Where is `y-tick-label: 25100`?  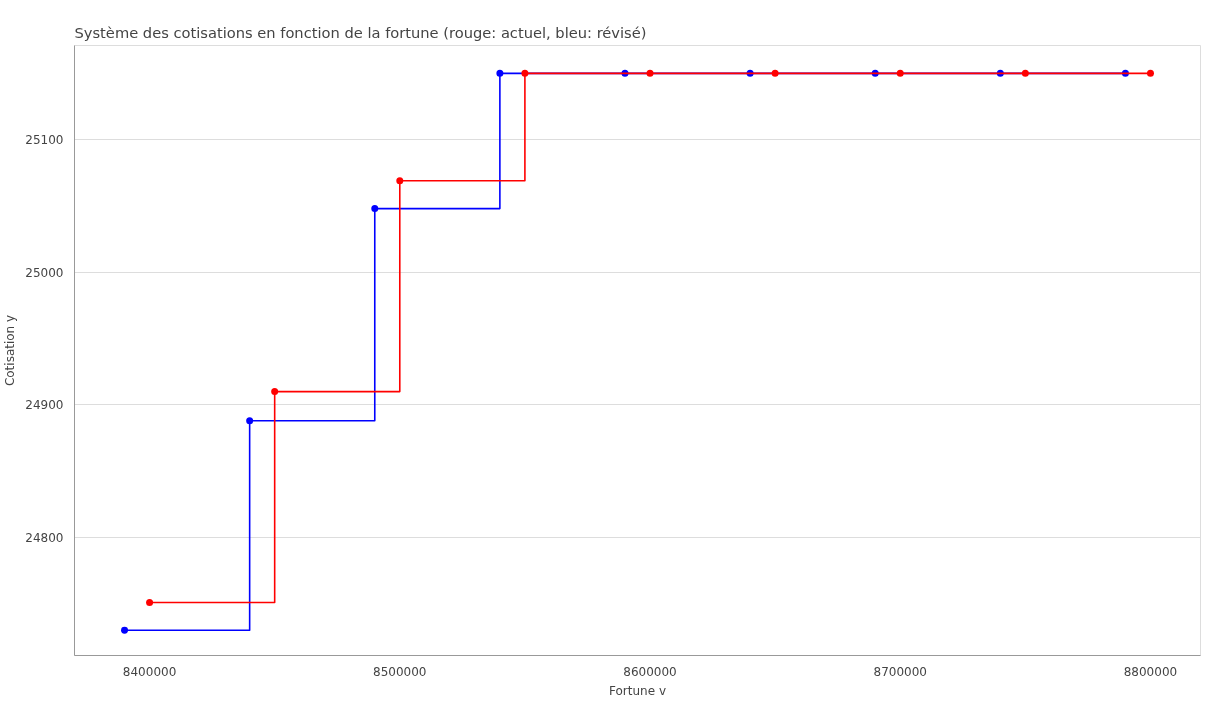
y-tick-label: 25100 is located at coordinates (44, 140).